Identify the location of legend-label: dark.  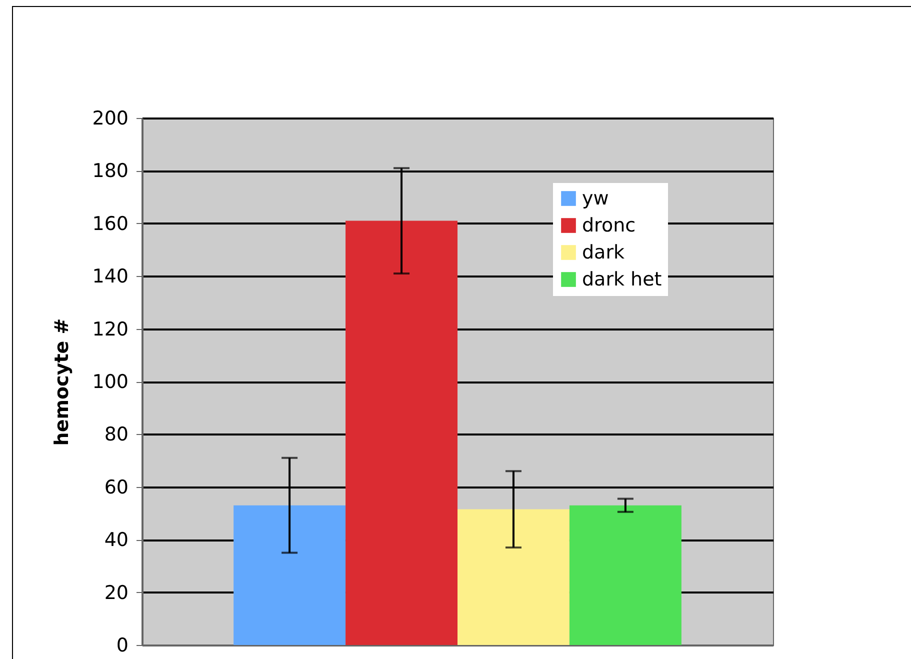
(603, 253).